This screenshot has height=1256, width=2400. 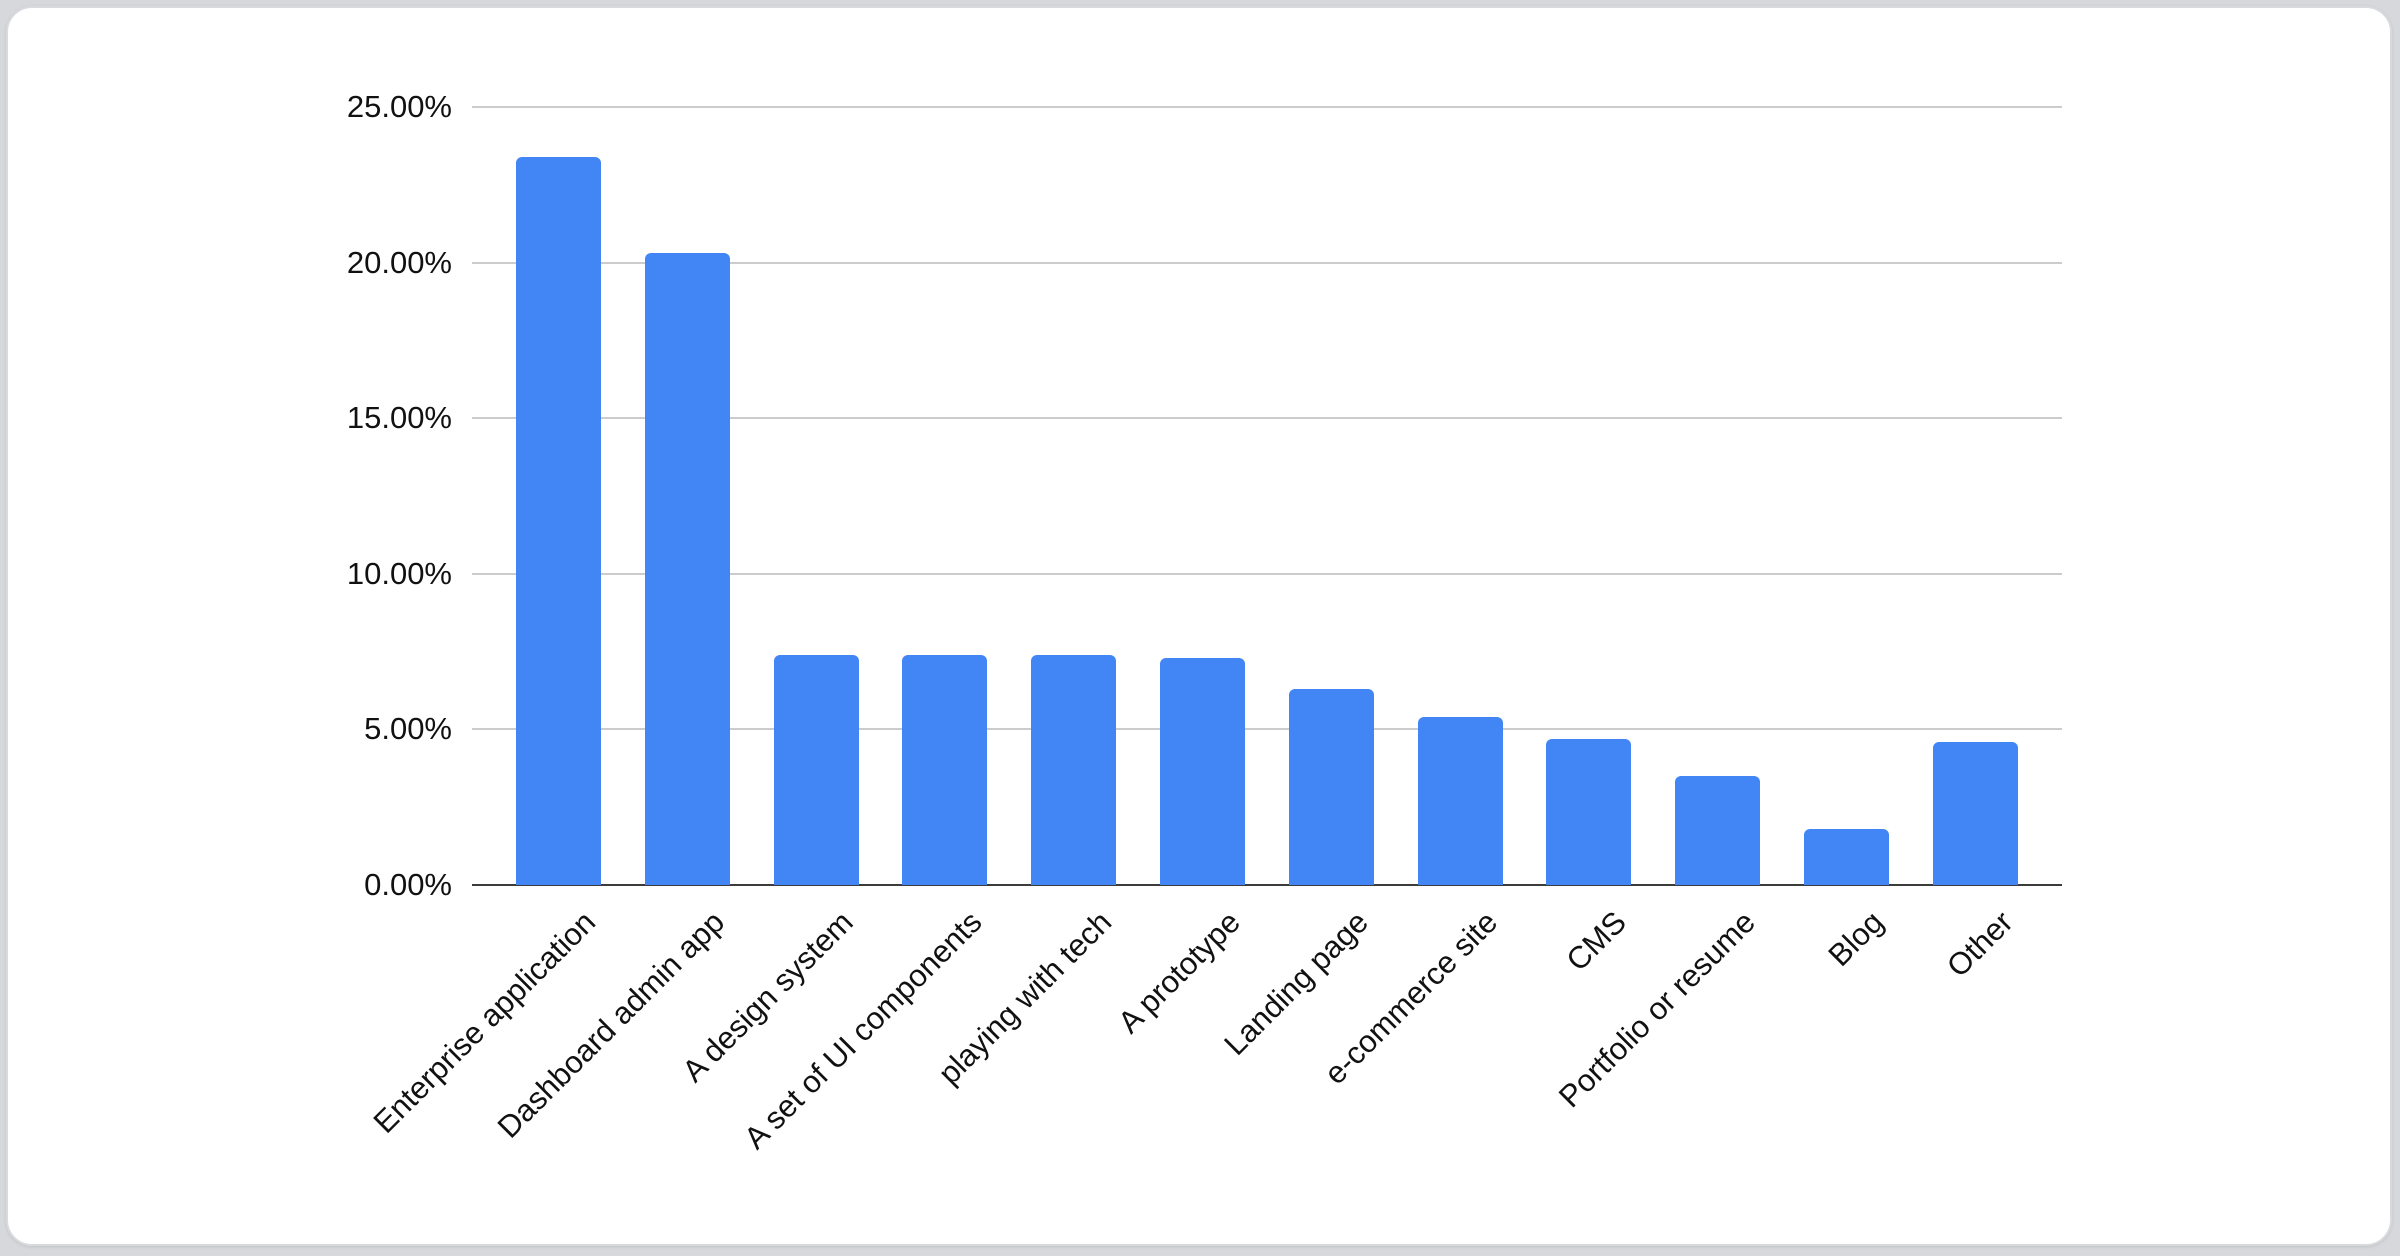 I want to click on y-tick-label-20: 20.00%, so click(x=399, y=262).